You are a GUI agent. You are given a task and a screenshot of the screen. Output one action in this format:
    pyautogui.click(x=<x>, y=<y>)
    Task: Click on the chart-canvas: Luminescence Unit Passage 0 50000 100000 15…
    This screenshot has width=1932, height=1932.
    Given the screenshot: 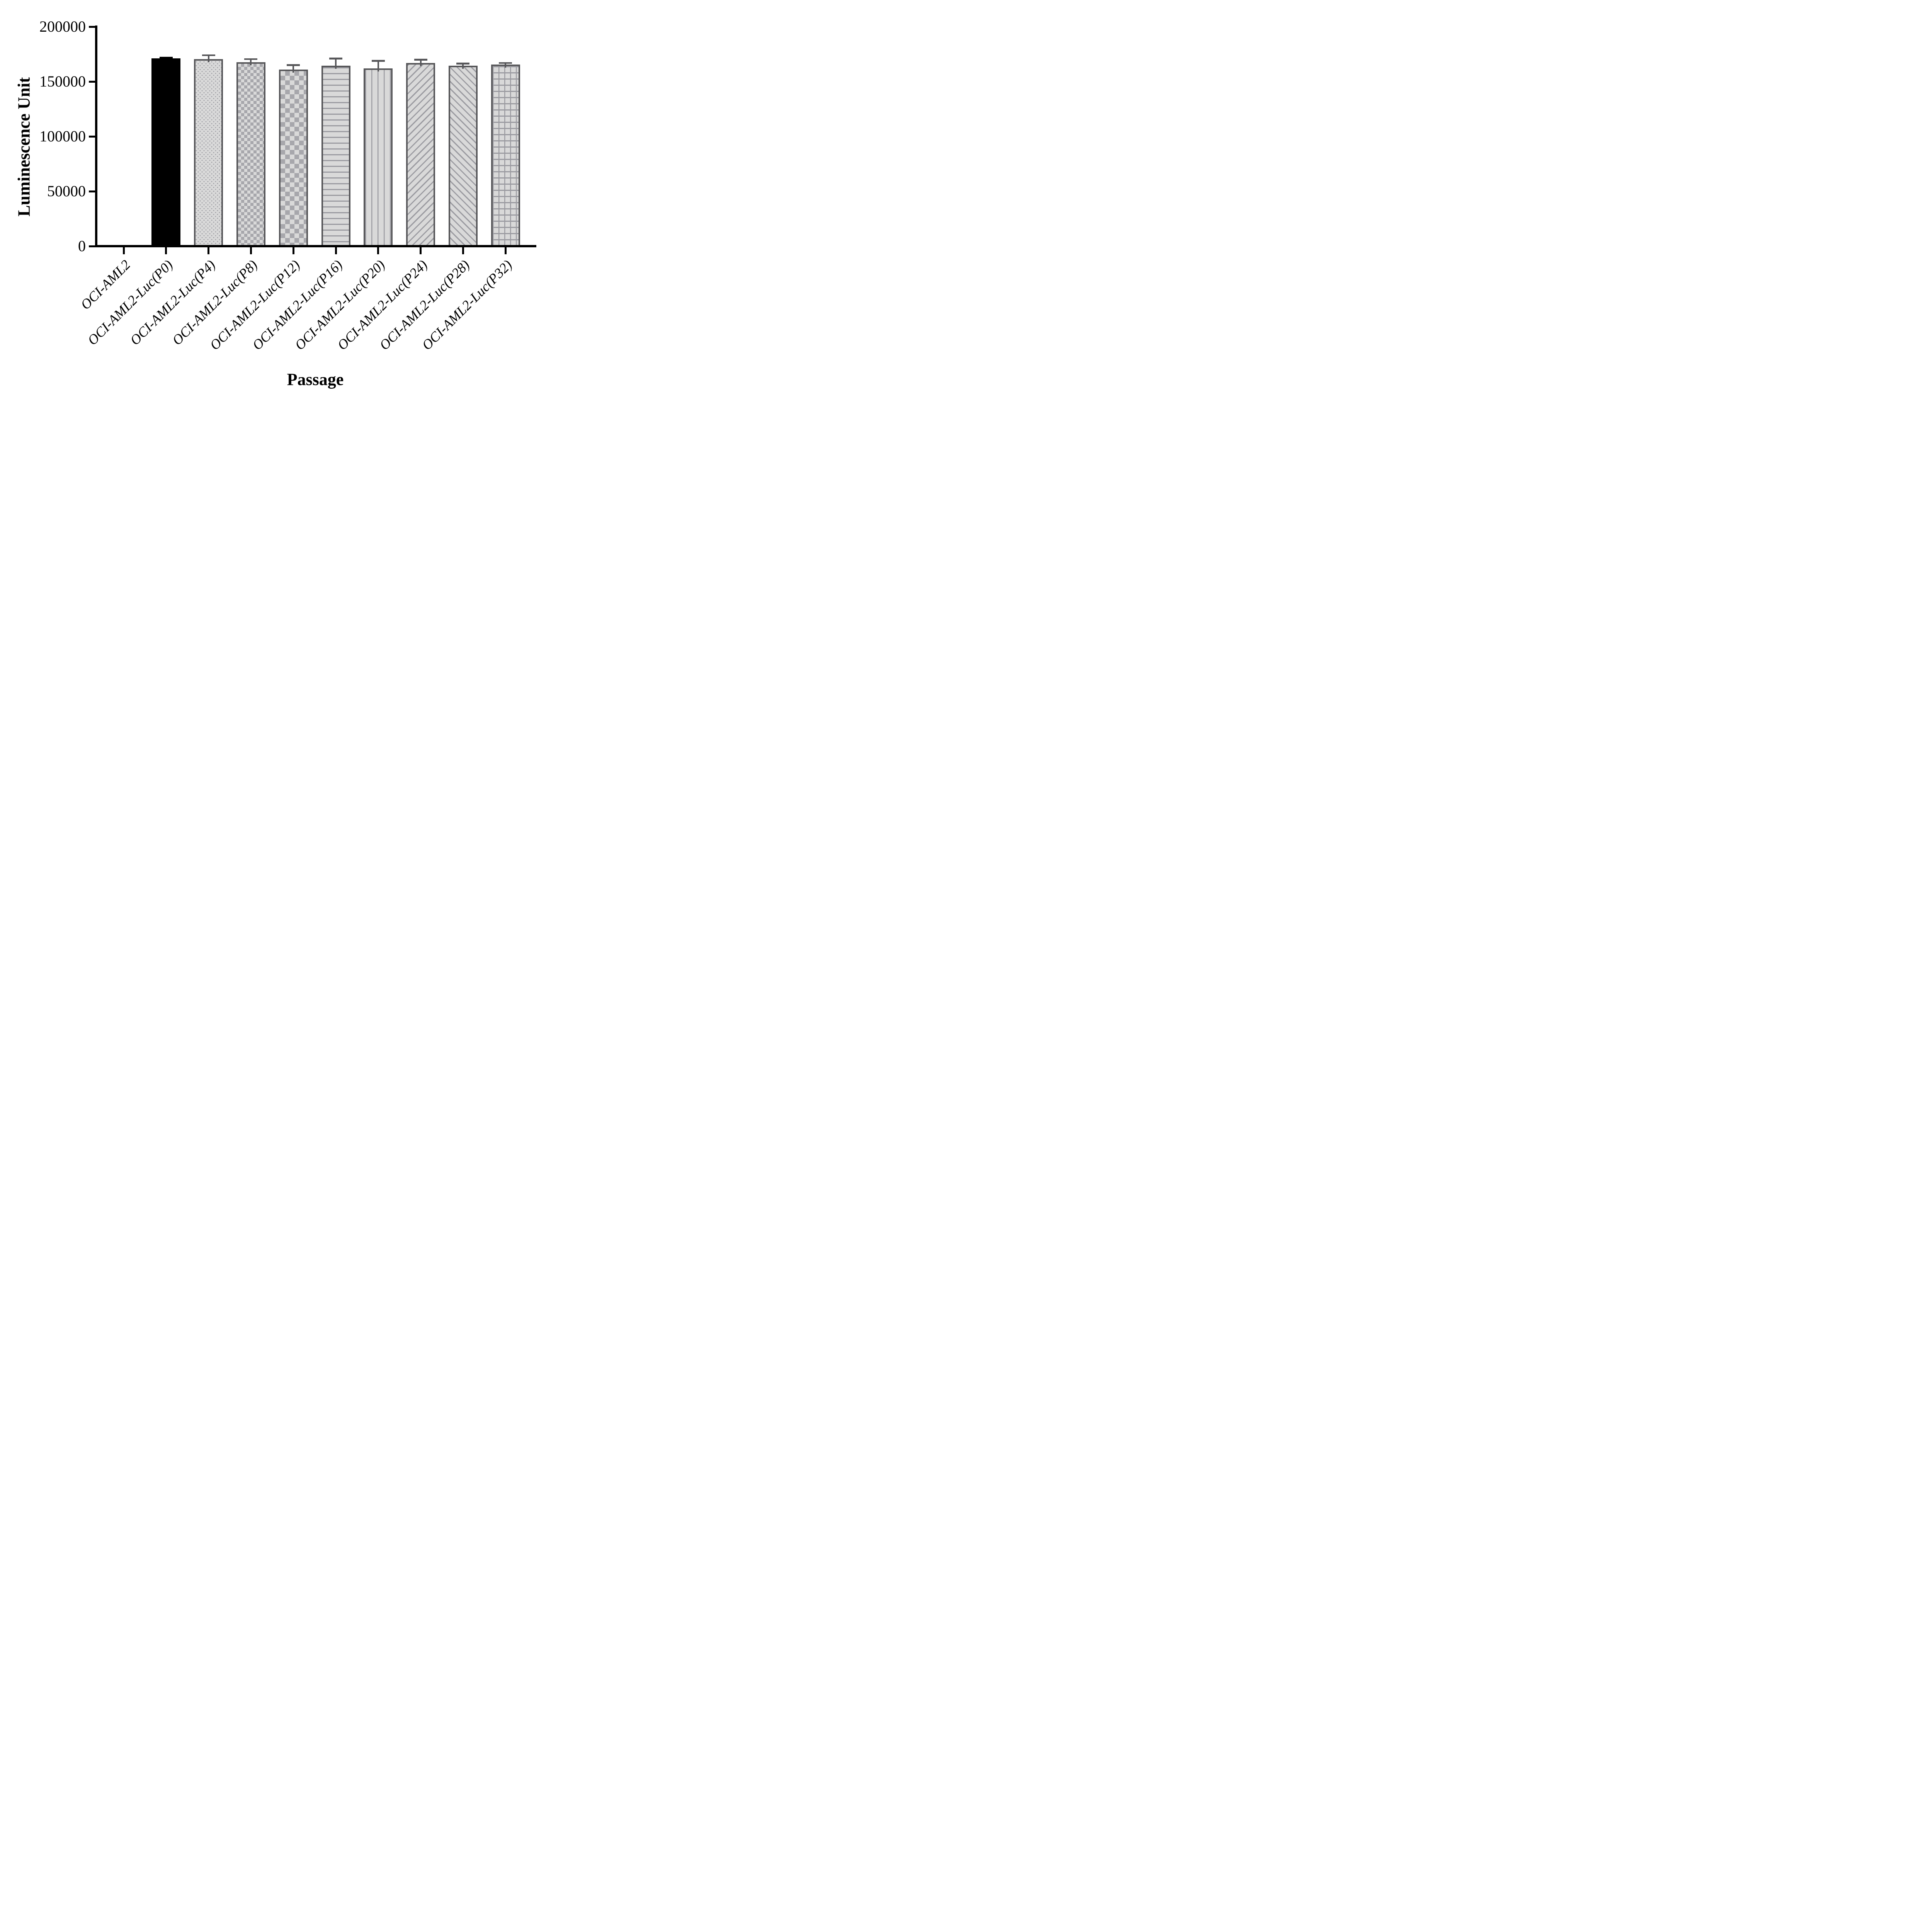 What is the action you would take?
    pyautogui.click(x=284, y=202)
    